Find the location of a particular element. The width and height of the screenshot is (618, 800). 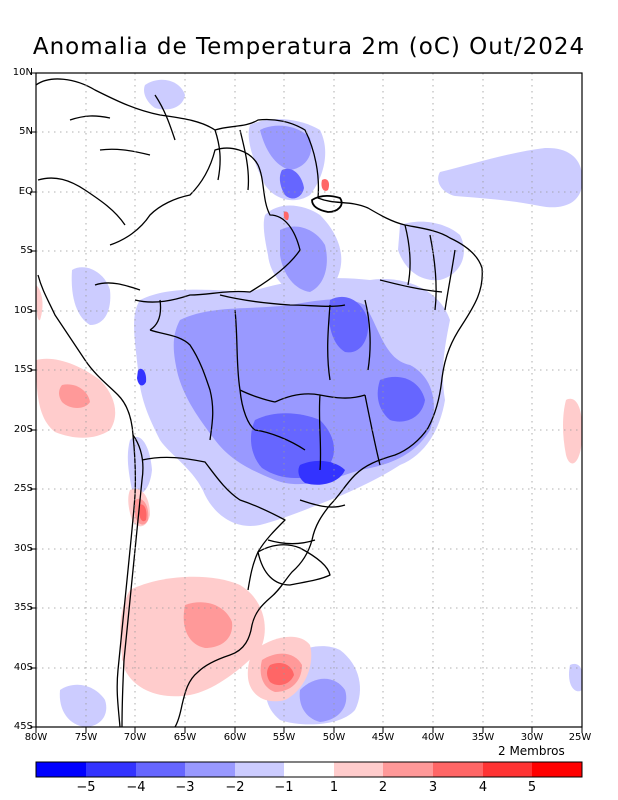

argentina-border is located at coordinates (213, 523).